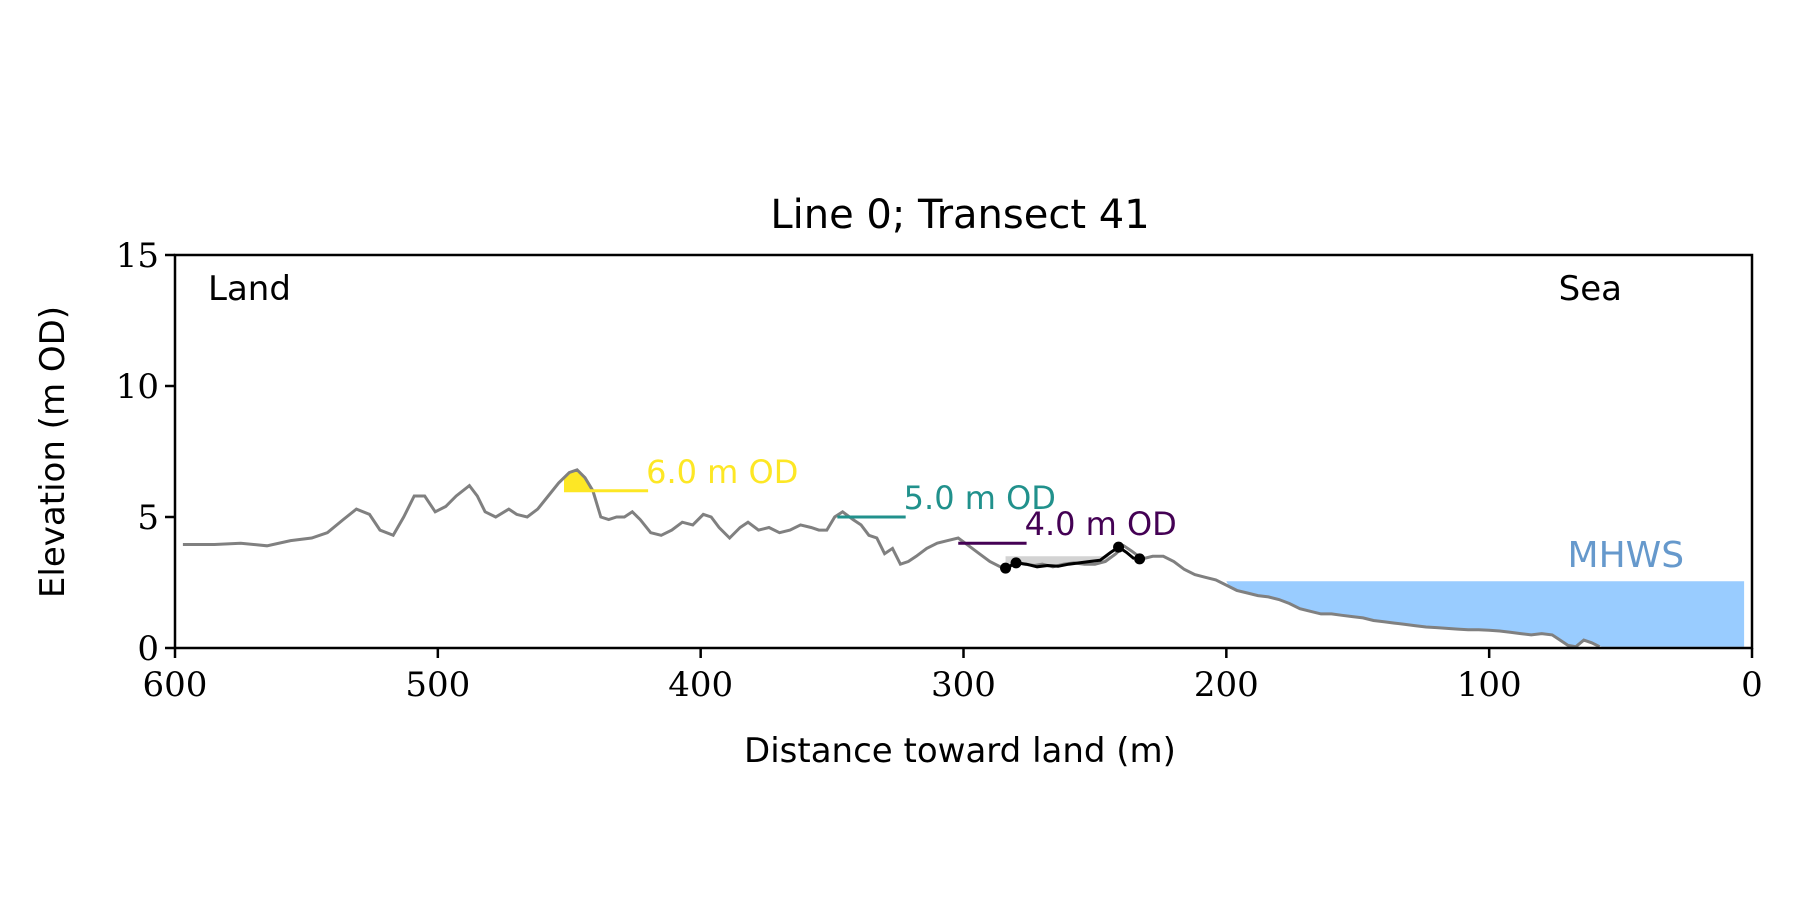 The width and height of the screenshot is (1800, 900). Describe the element at coordinates (1626, 555) in the screenshot. I see `mhws-label: MHWS` at that location.